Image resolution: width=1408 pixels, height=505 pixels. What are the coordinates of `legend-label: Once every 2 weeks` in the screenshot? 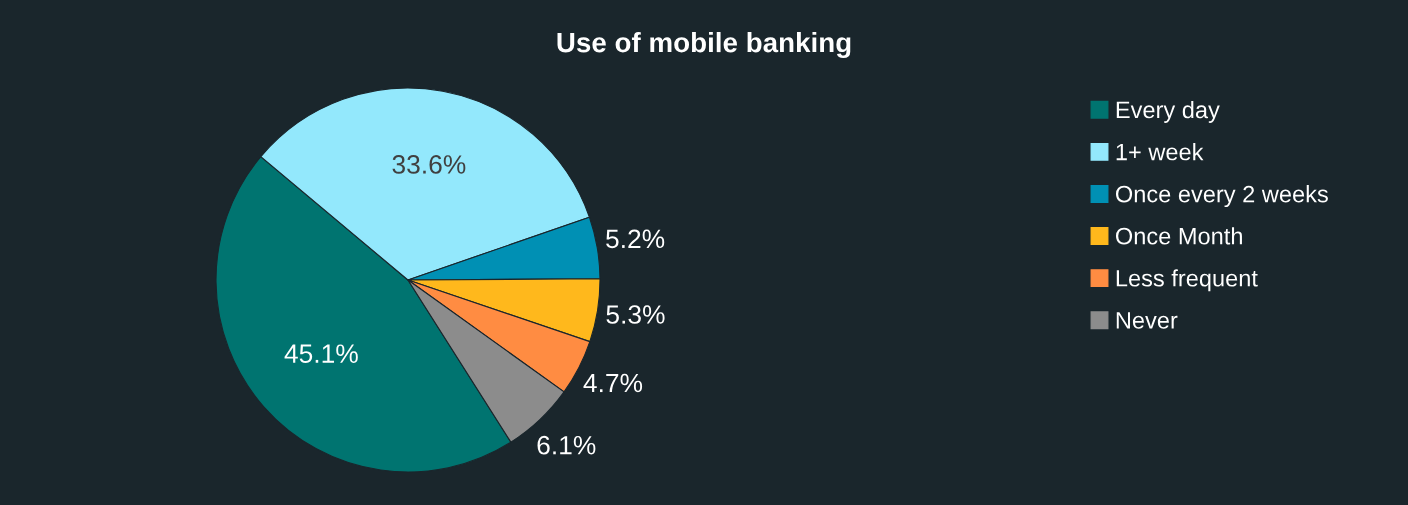 It's located at (1221, 196).